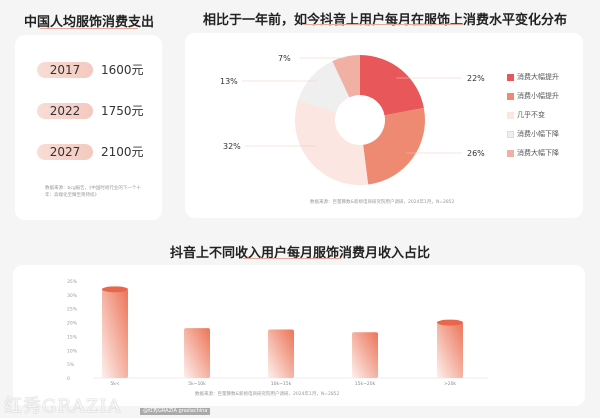  Describe the element at coordinates (72, 296) in the screenshot. I see `y-tick-label: 30%` at that location.